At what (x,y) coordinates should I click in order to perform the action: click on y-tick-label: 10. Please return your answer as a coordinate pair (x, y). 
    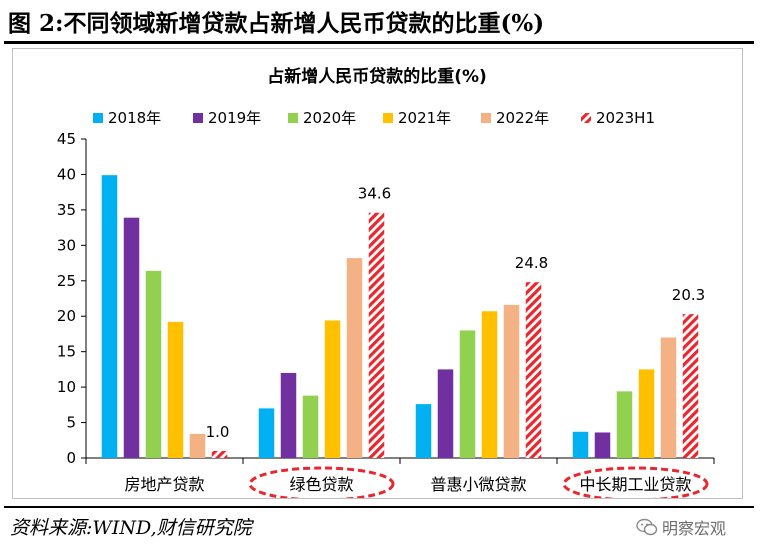
    Looking at the image, I should click on (66, 387).